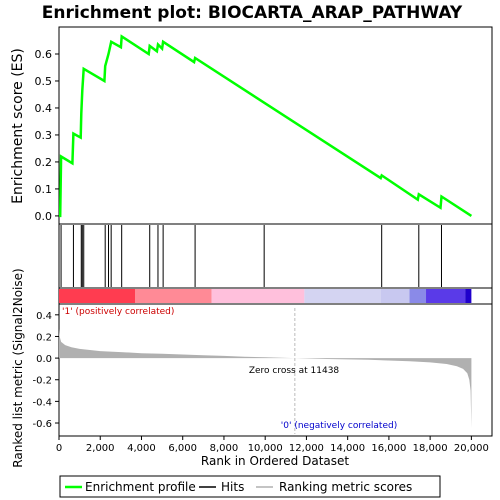 This screenshot has height=500, width=500. Describe the element at coordinates (265, 448) in the screenshot. I see `metric-x-tick-label: 10,000` at that location.